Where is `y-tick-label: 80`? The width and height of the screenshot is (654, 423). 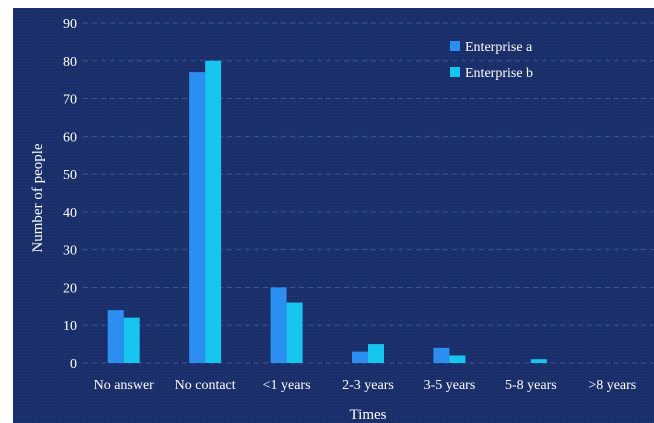 y-tick-label: 80 is located at coordinates (70, 62).